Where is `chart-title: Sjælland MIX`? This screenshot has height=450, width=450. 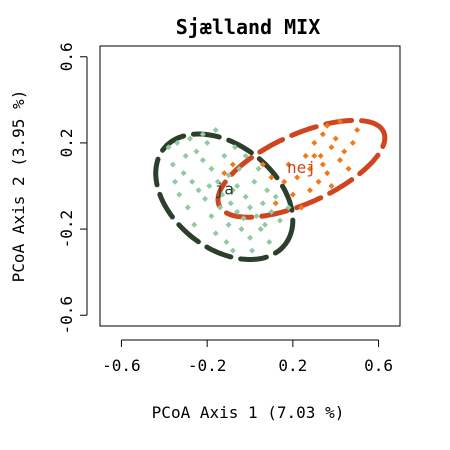 chart-title: Sjælland MIX is located at coordinates (248, 27).